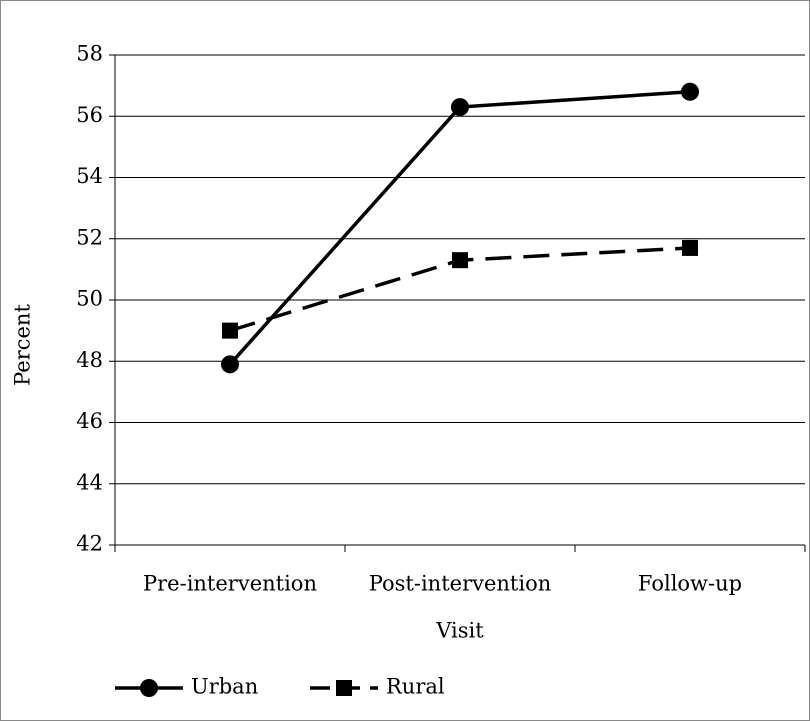  I want to click on y-tick-label: 58, so click(89, 54).